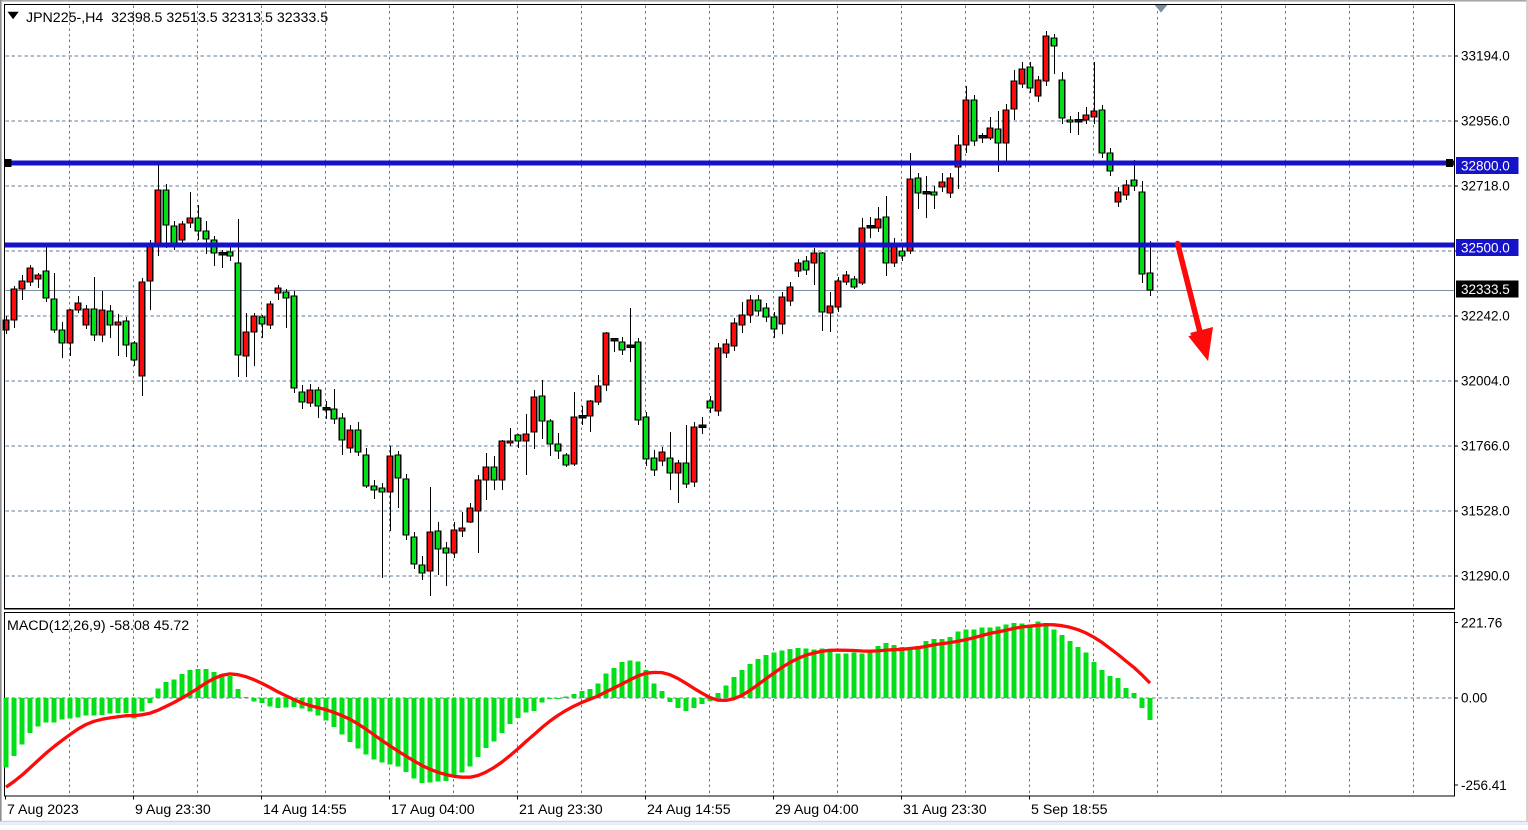  I want to click on svg-text: MACD(12,26,9) -58.08 45.72, so click(98, 626).